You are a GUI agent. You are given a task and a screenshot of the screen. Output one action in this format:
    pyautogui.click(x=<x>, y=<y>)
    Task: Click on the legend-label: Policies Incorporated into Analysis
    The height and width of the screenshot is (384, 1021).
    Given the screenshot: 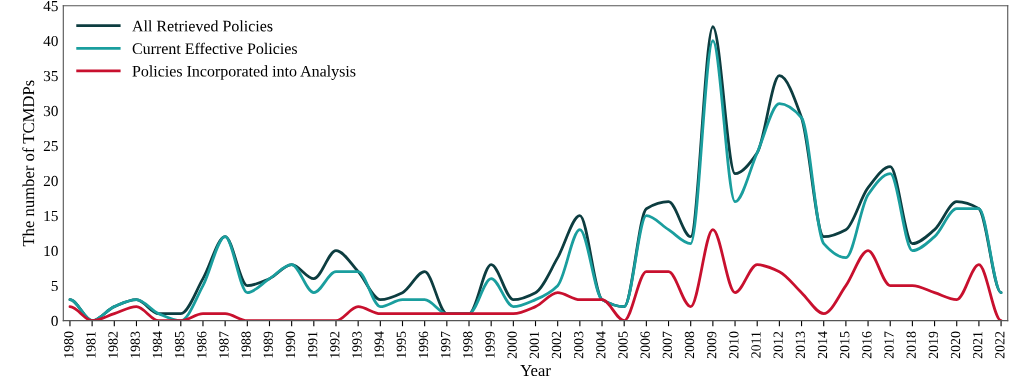 What is the action you would take?
    pyautogui.click(x=244, y=72)
    